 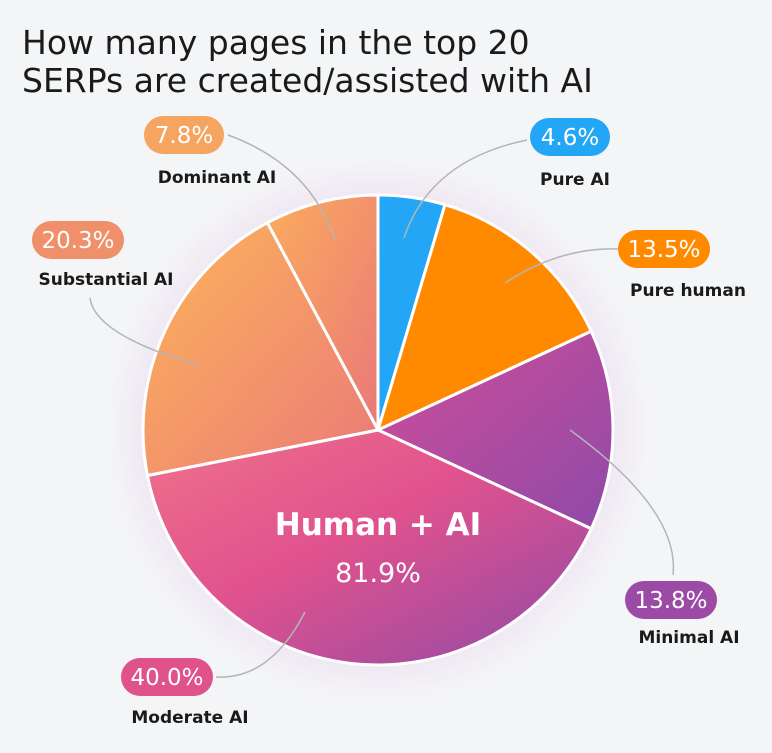 I want to click on leader-line-dominant-ai, so click(x=281, y=187).